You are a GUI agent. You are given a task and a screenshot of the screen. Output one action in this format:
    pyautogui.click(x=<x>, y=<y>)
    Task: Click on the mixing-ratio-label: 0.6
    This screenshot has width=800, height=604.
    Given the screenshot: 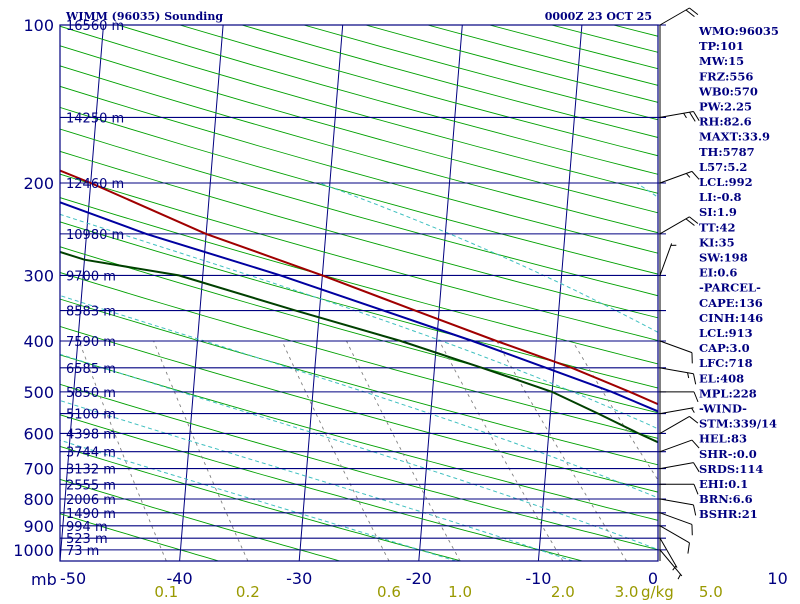 What is the action you would take?
    pyautogui.click(x=389, y=591)
    